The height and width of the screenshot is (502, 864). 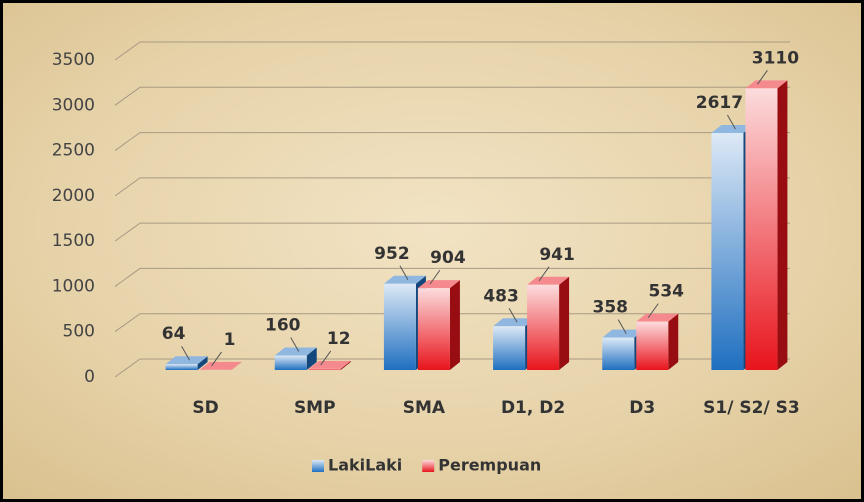 I want to click on x-tick-label: SMA, so click(x=424, y=408).